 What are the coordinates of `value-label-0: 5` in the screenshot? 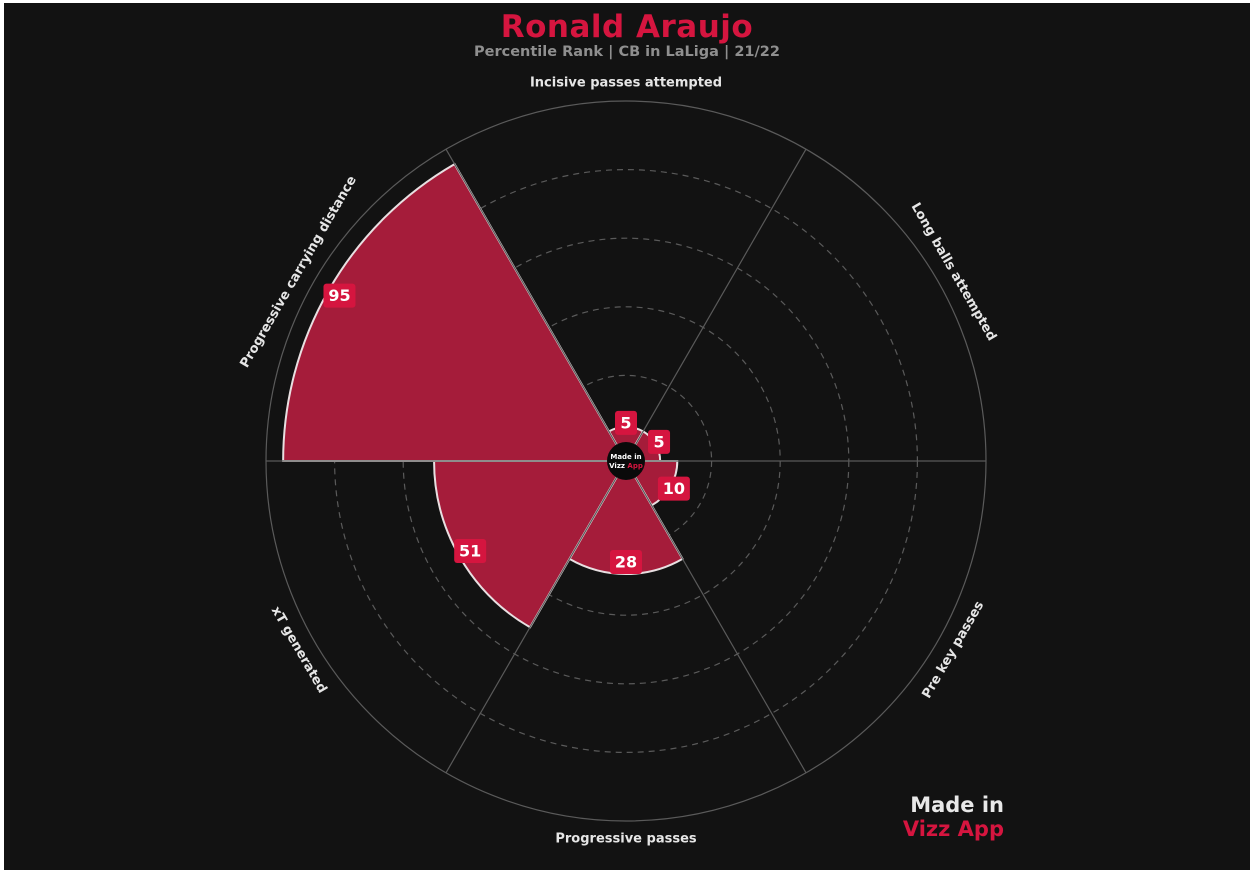 It's located at (626, 422).